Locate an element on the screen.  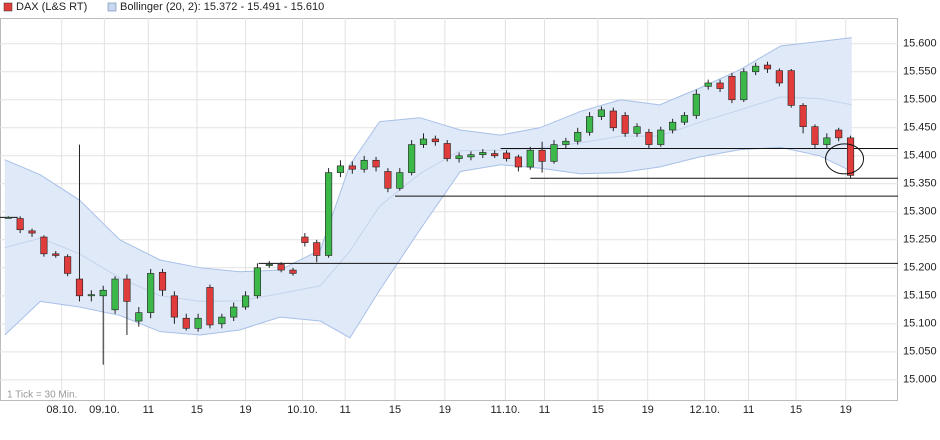
y-tick-label: 15.550 is located at coordinates (920, 72).